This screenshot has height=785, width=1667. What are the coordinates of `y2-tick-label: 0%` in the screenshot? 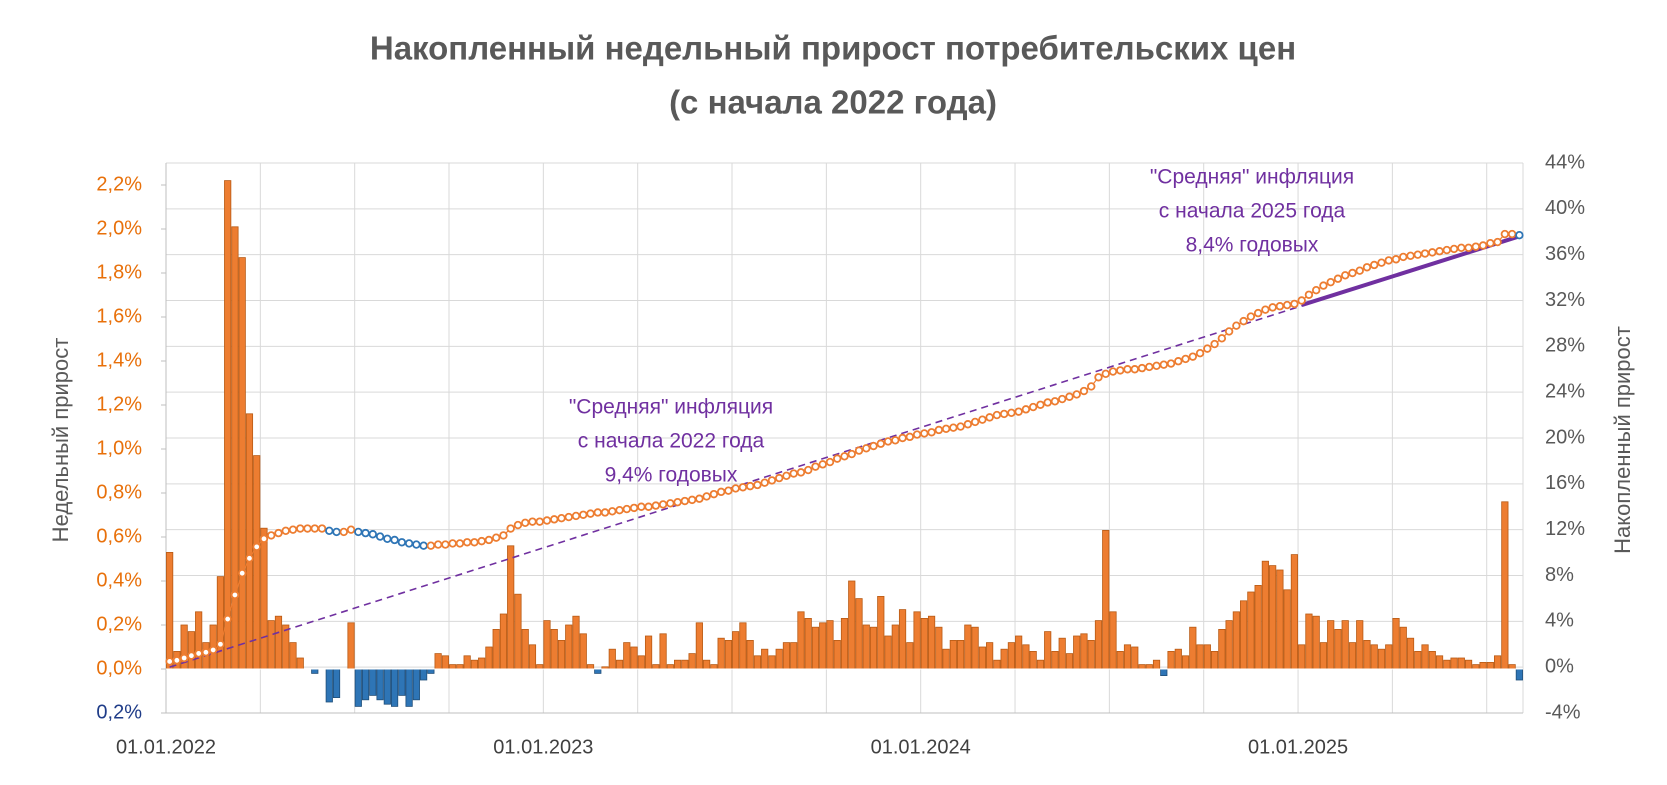 It's located at (1559, 666).